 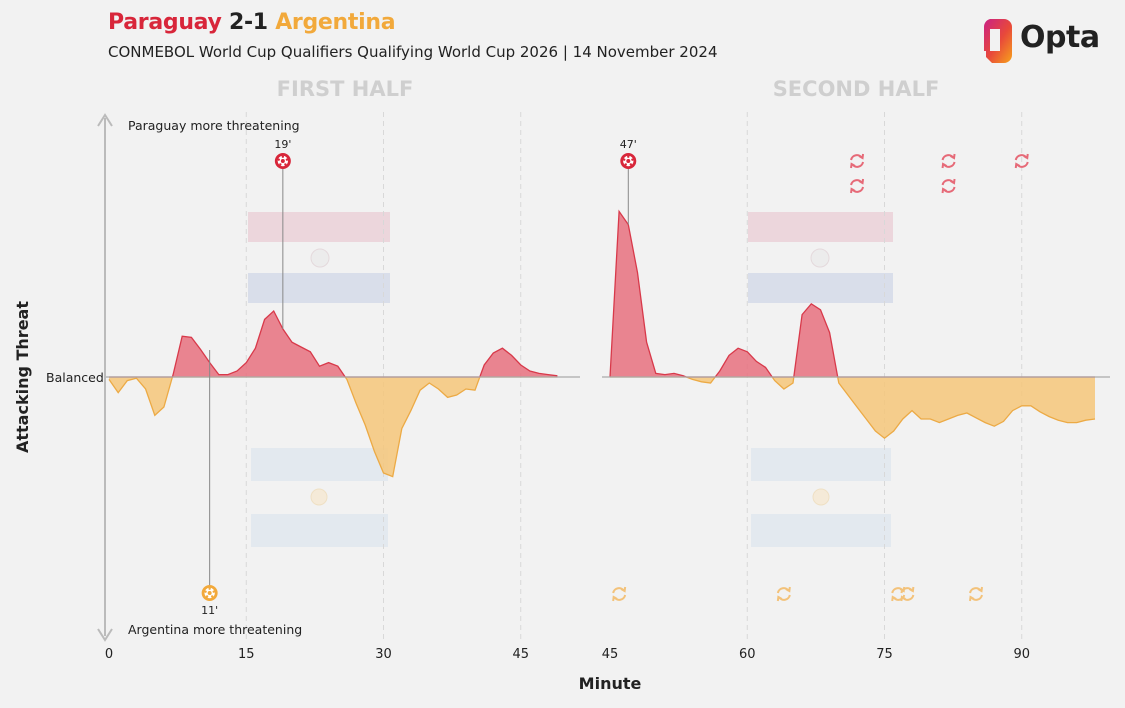 What do you see at coordinates (383, 654) in the screenshot?
I see `x-tick-label: 30` at bounding box center [383, 654].